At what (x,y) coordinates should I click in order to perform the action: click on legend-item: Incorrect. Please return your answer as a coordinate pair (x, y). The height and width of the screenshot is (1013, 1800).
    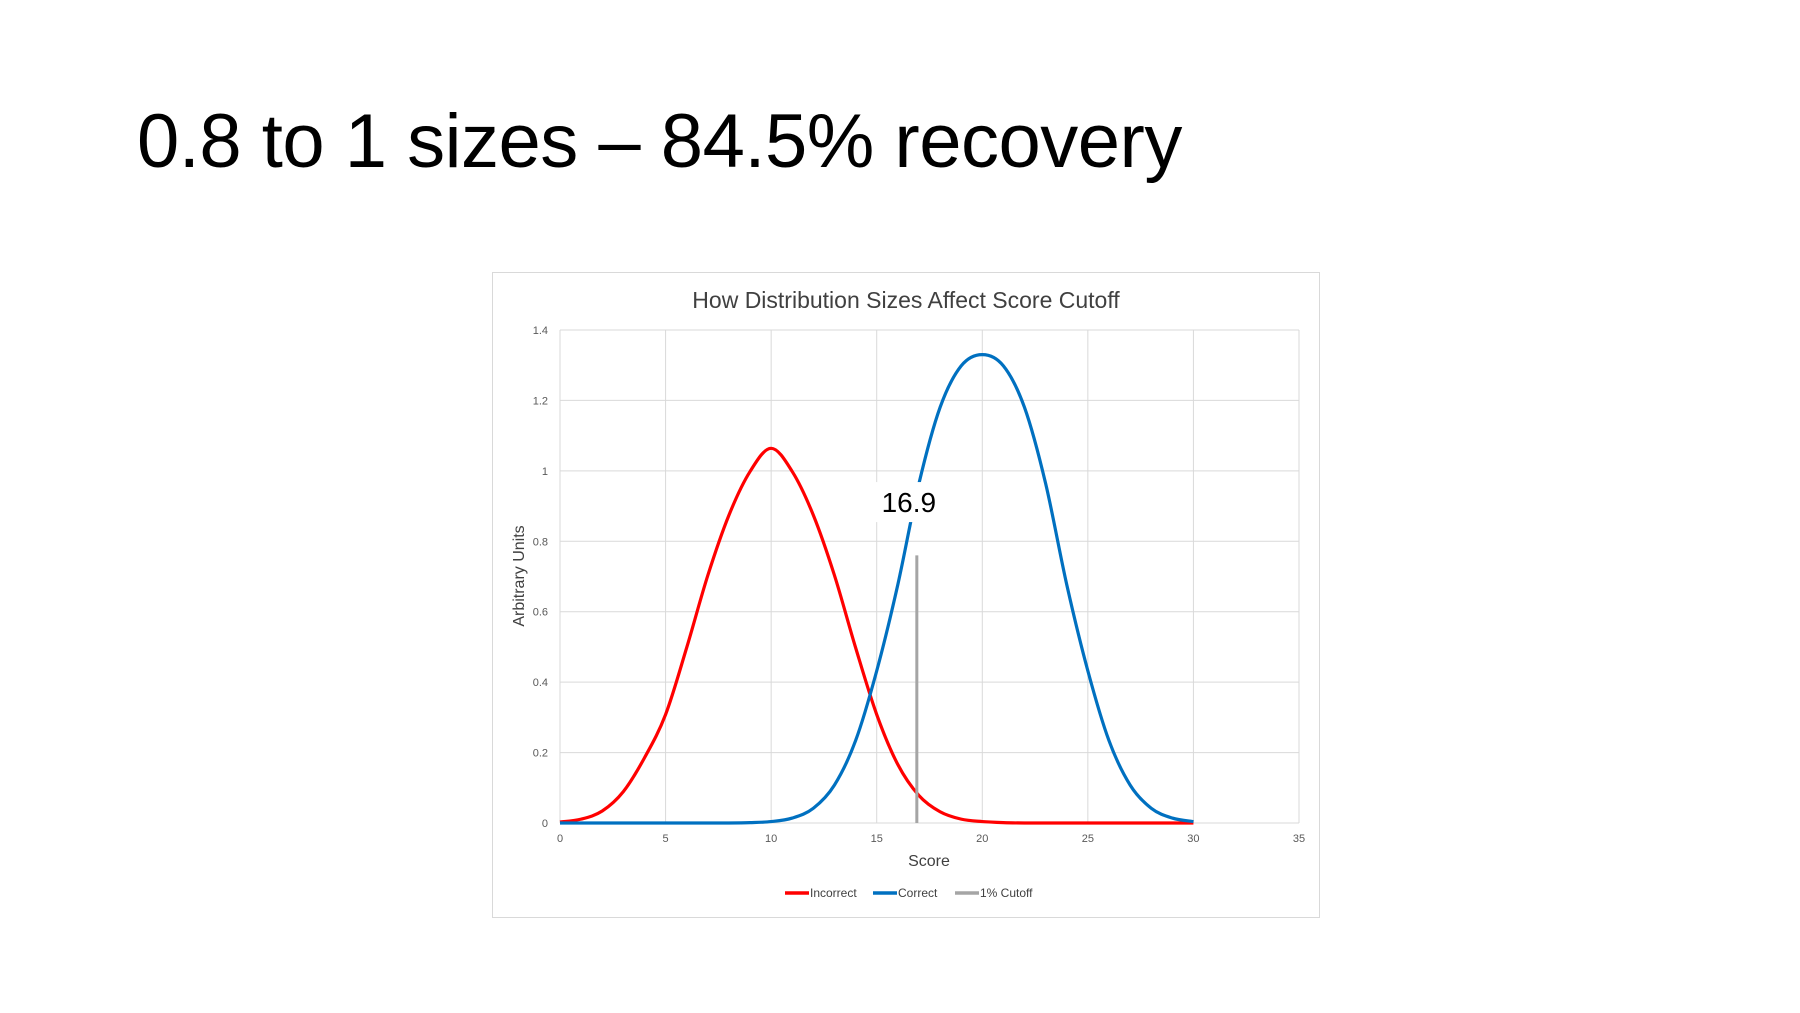
    Looking at the image, I should click on (821, 893).